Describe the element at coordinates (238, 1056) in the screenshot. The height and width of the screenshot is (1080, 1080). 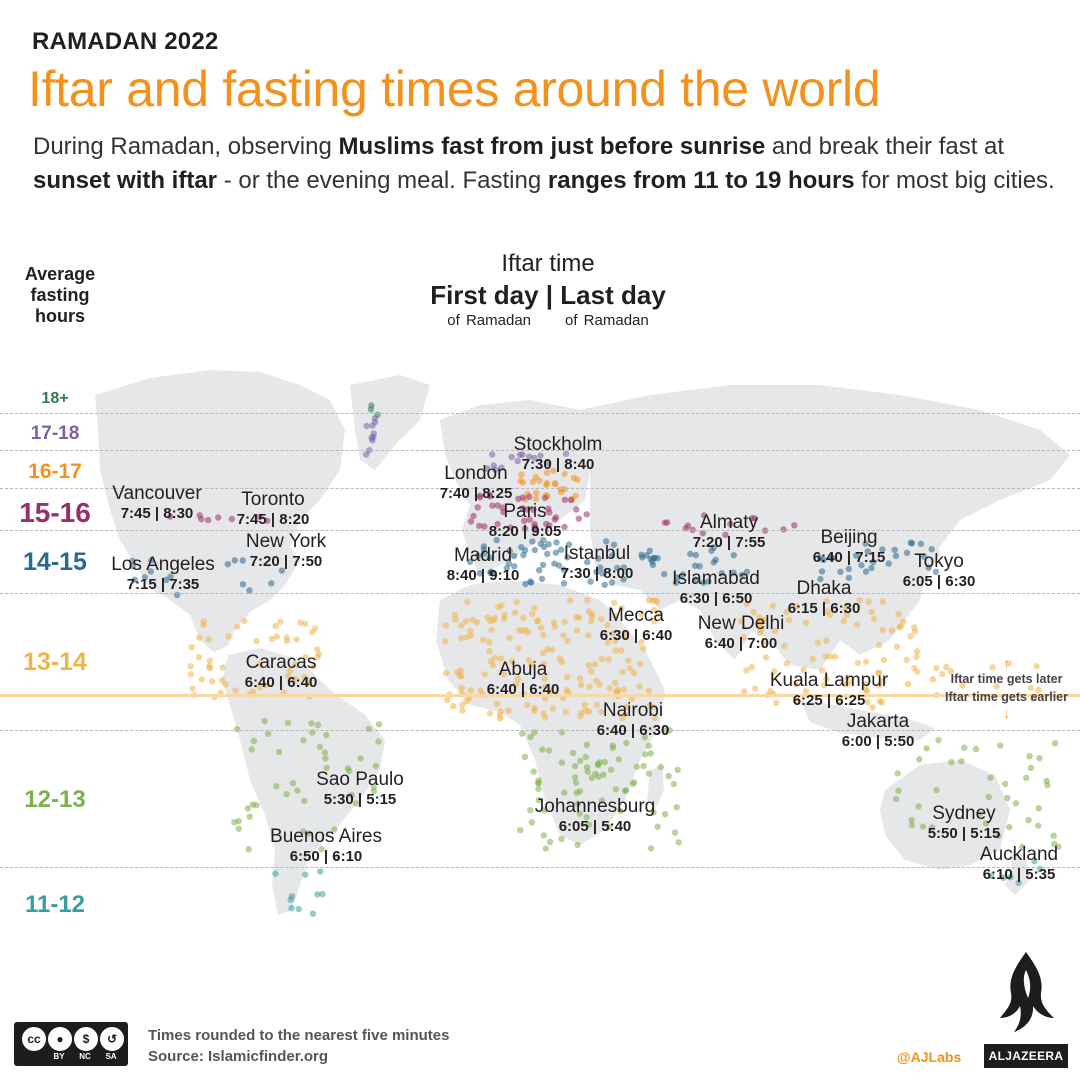
I see `source-note: Source: Islamicfinder.org` at that location.